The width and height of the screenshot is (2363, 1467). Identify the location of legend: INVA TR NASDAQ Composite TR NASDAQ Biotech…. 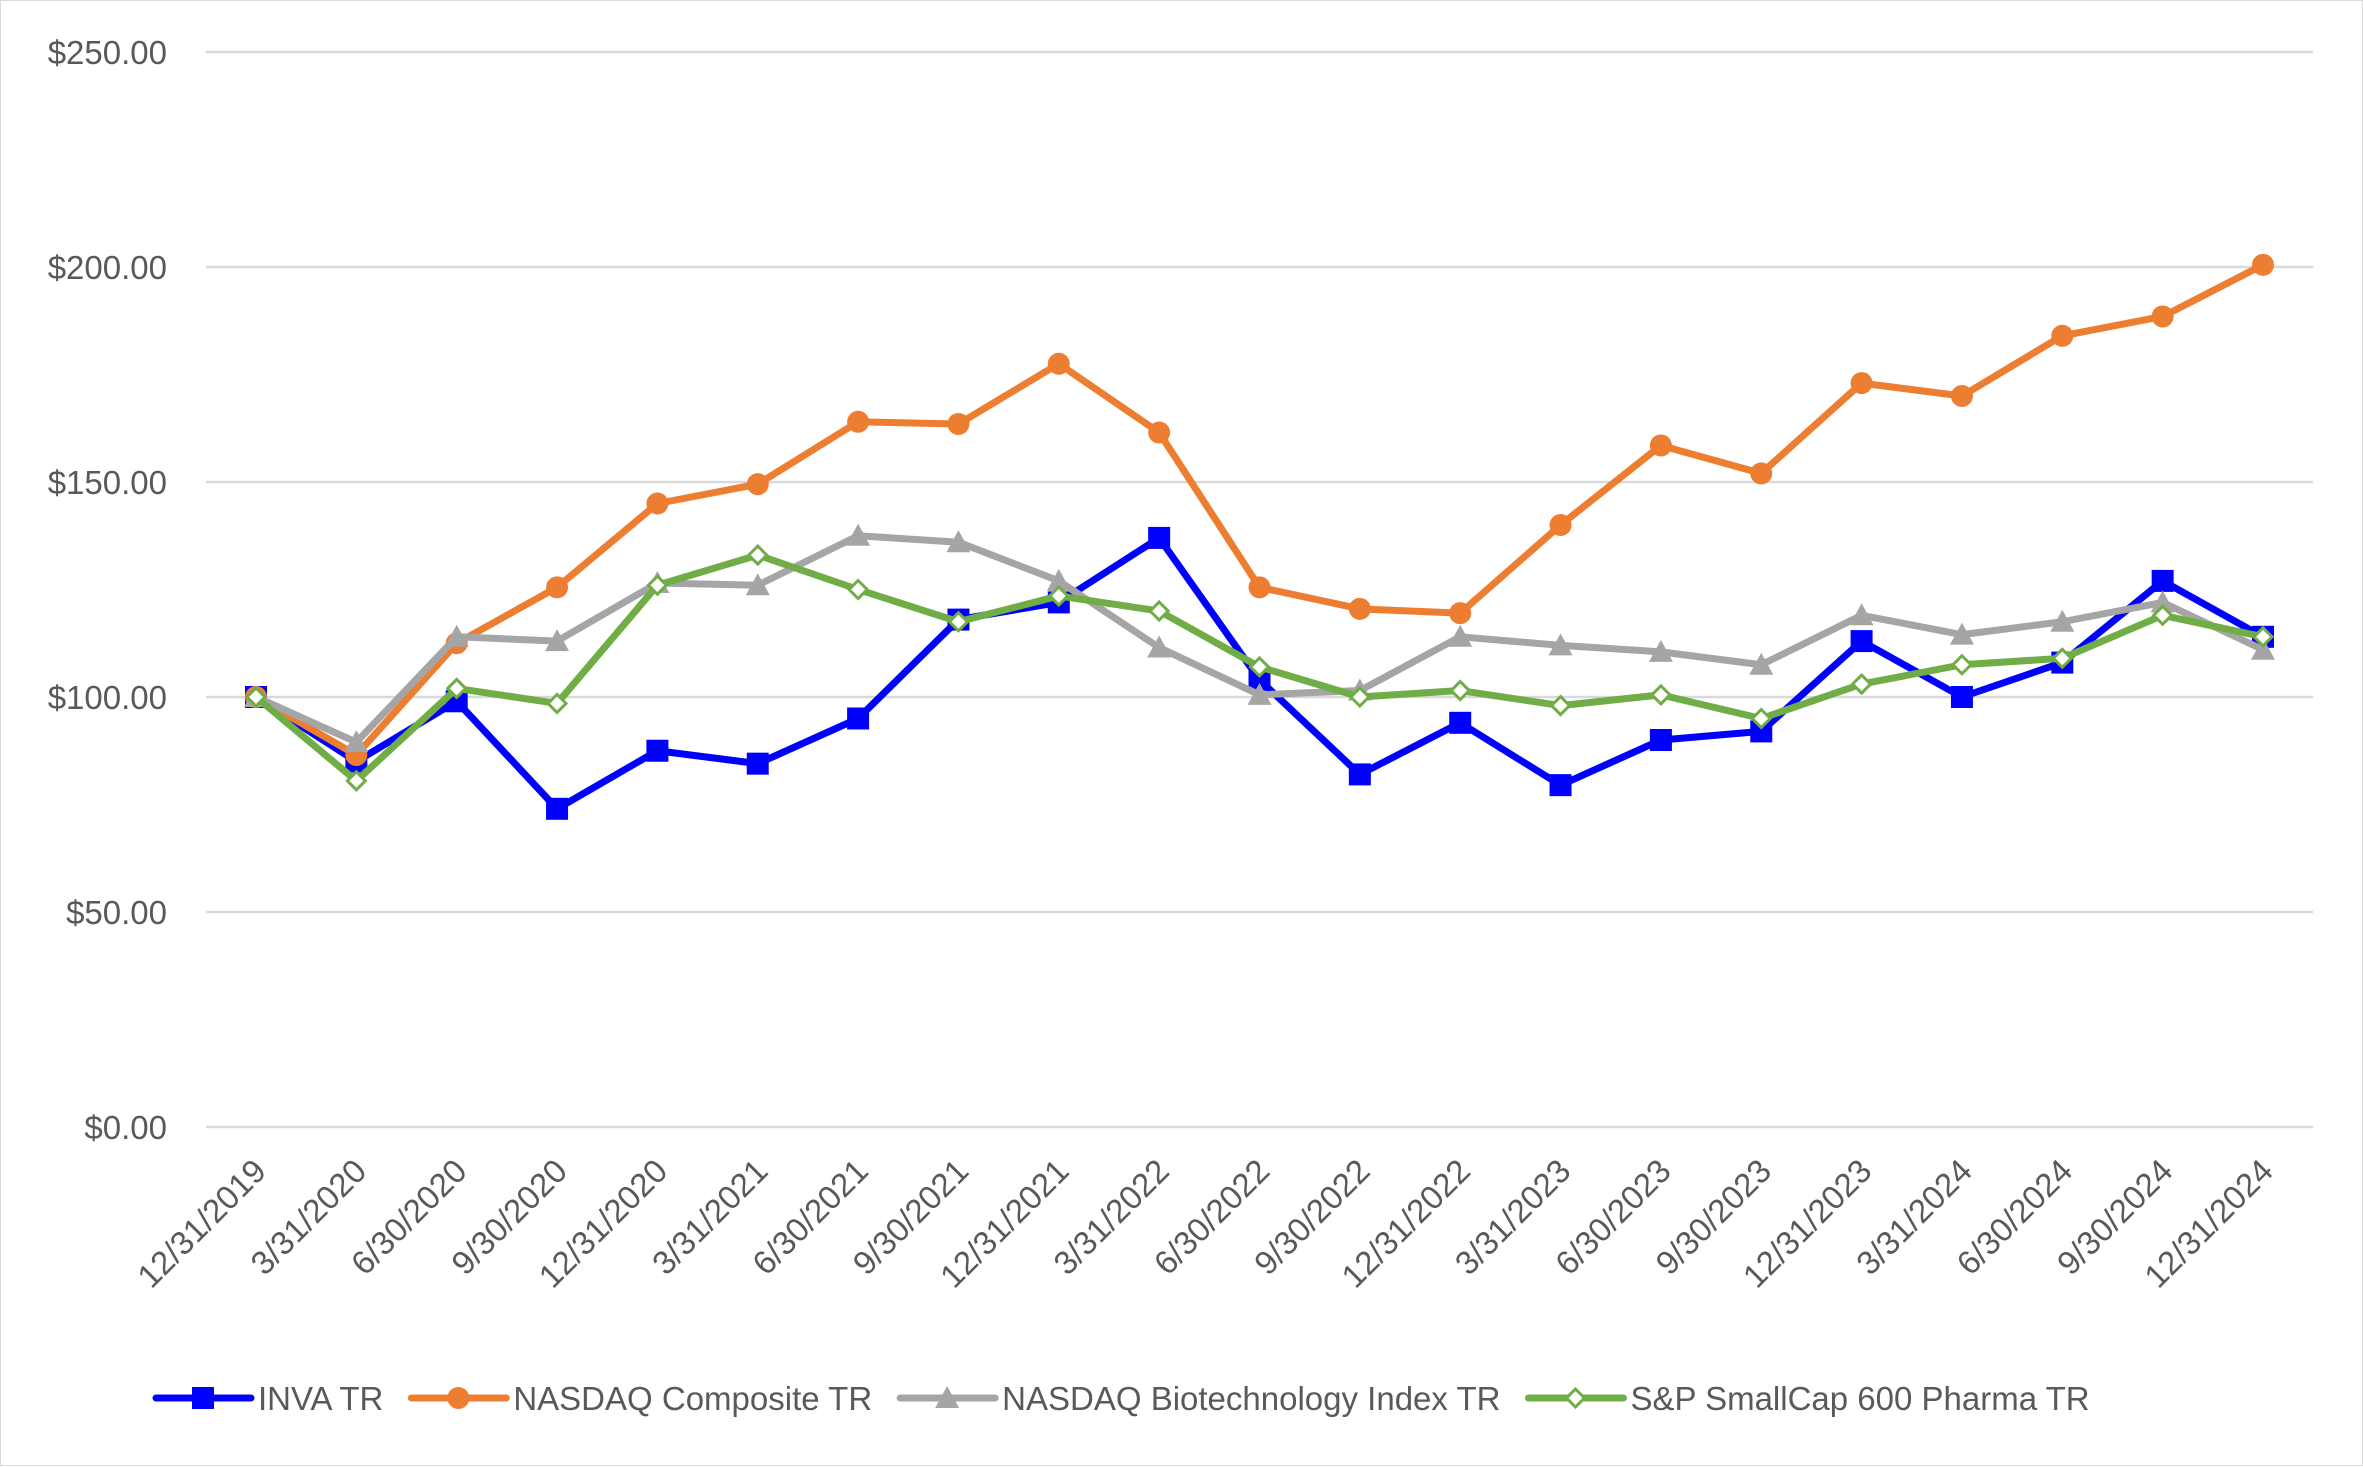
(1121, 1398).